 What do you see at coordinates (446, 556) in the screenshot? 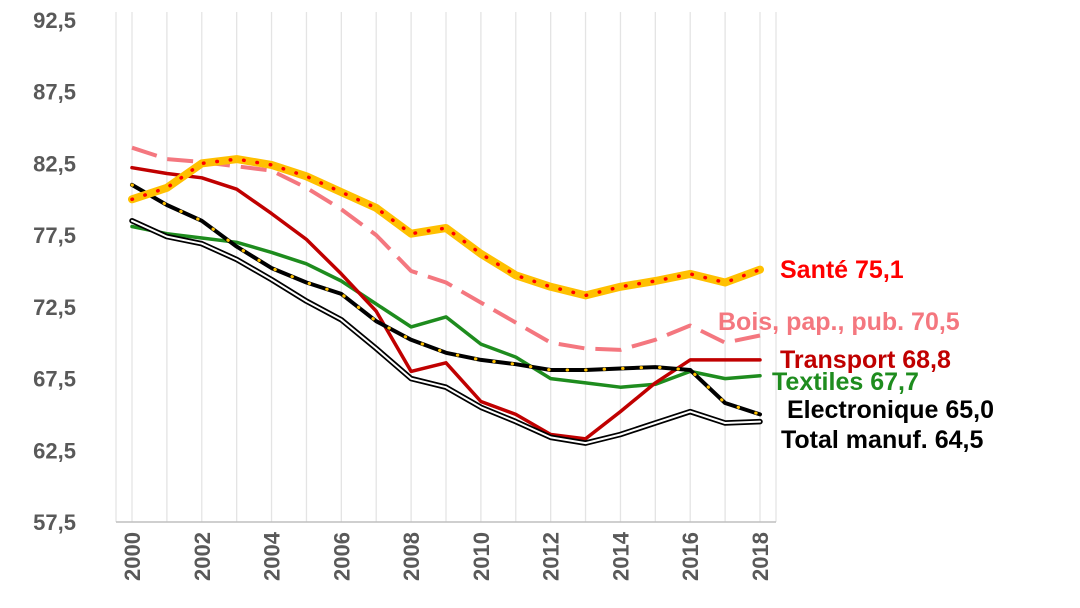
I see `x-axis-tick-labels: 2000 2002 2004 2006 2008 2010 2012 2014 2016 2018` at bounding box center [446, 556].